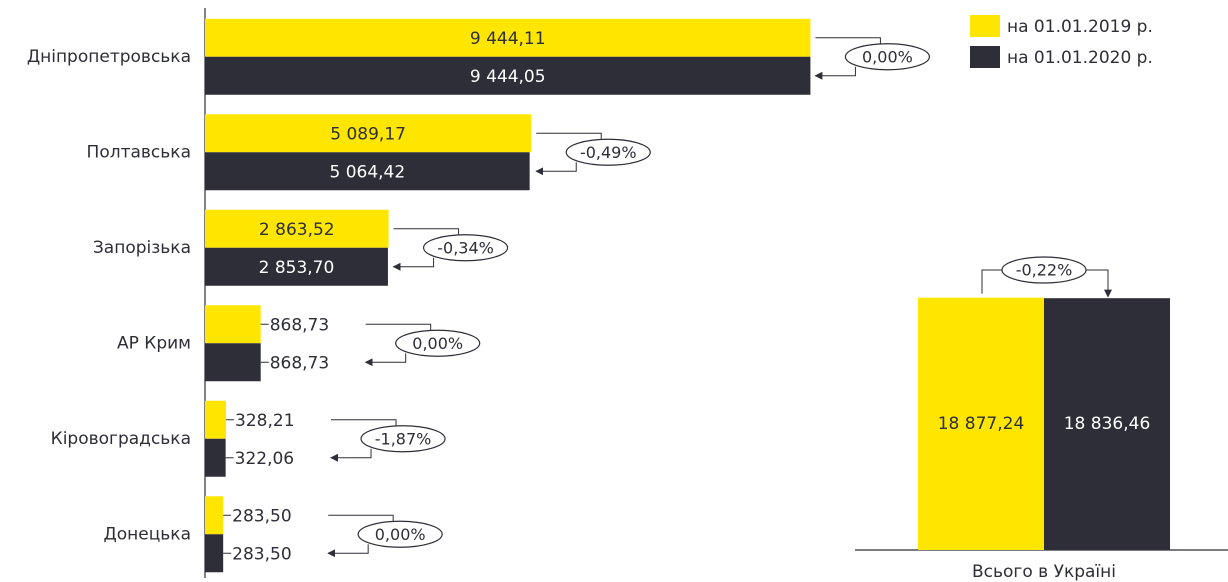  I want to click on change-label: -0,34%, so click(465, 247).